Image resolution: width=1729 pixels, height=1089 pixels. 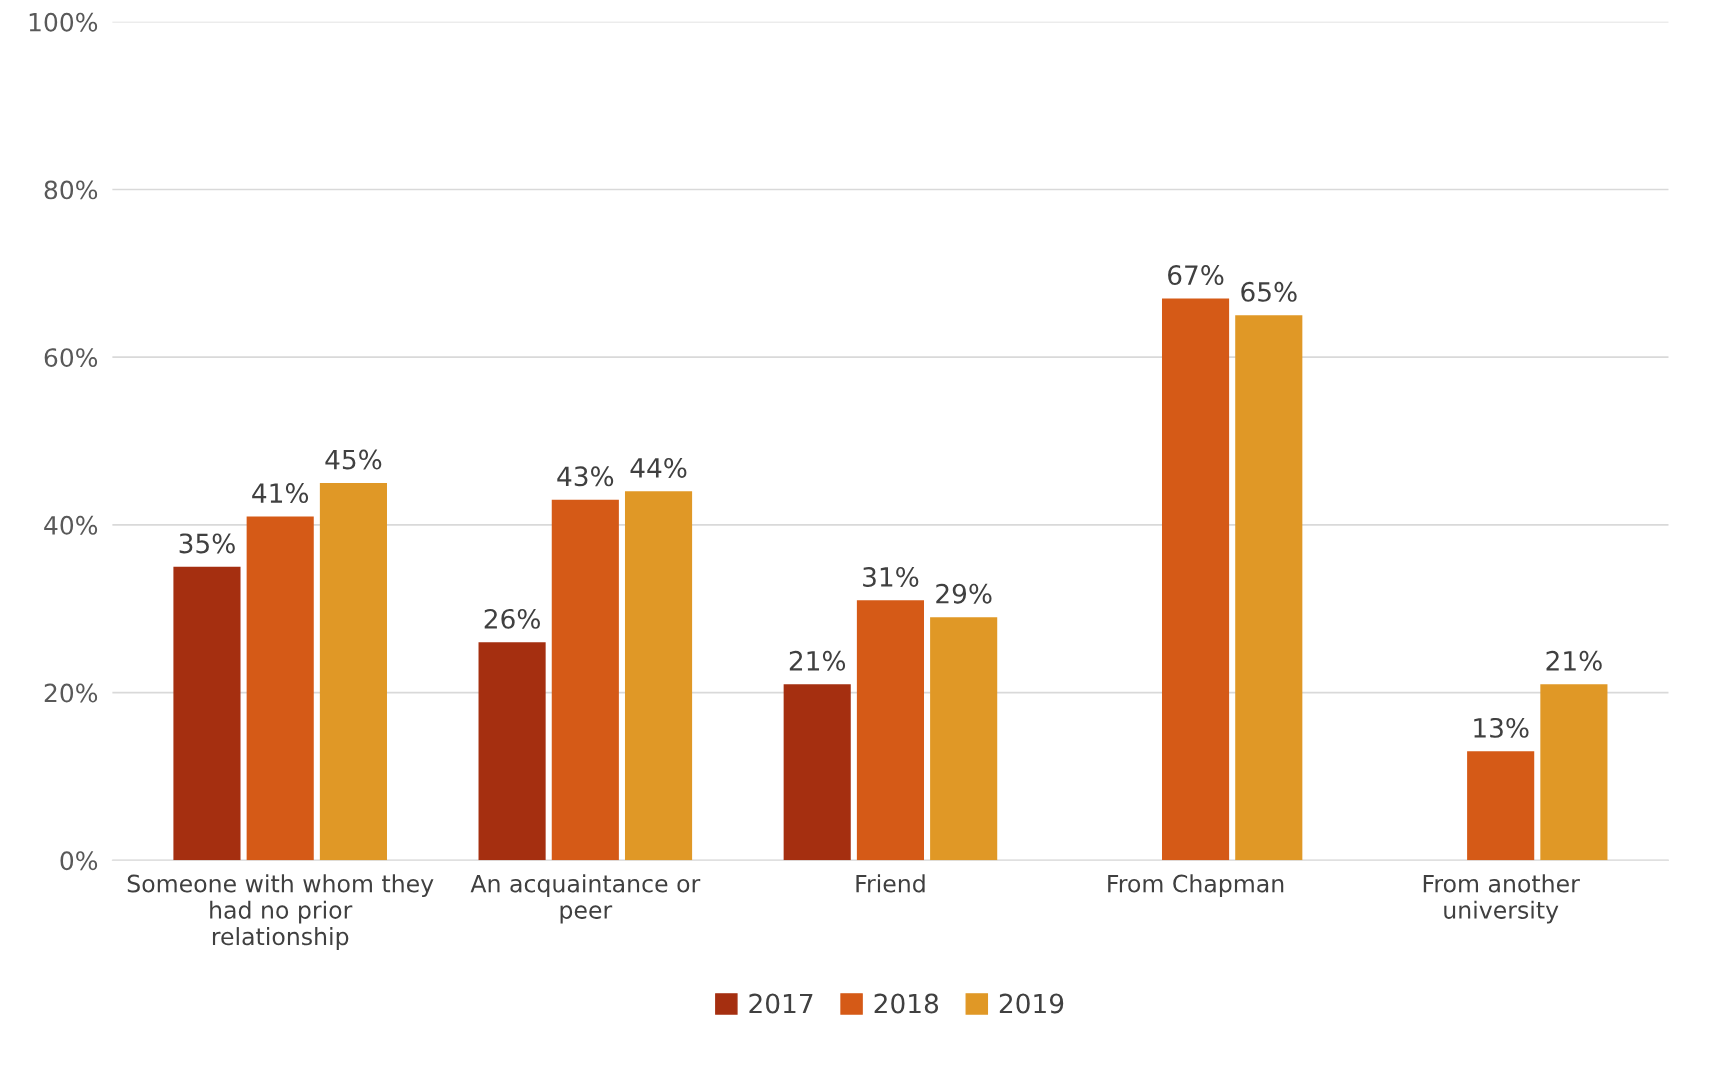 I want to click on y-tick-label: 40%, so click(x=71, y=525).